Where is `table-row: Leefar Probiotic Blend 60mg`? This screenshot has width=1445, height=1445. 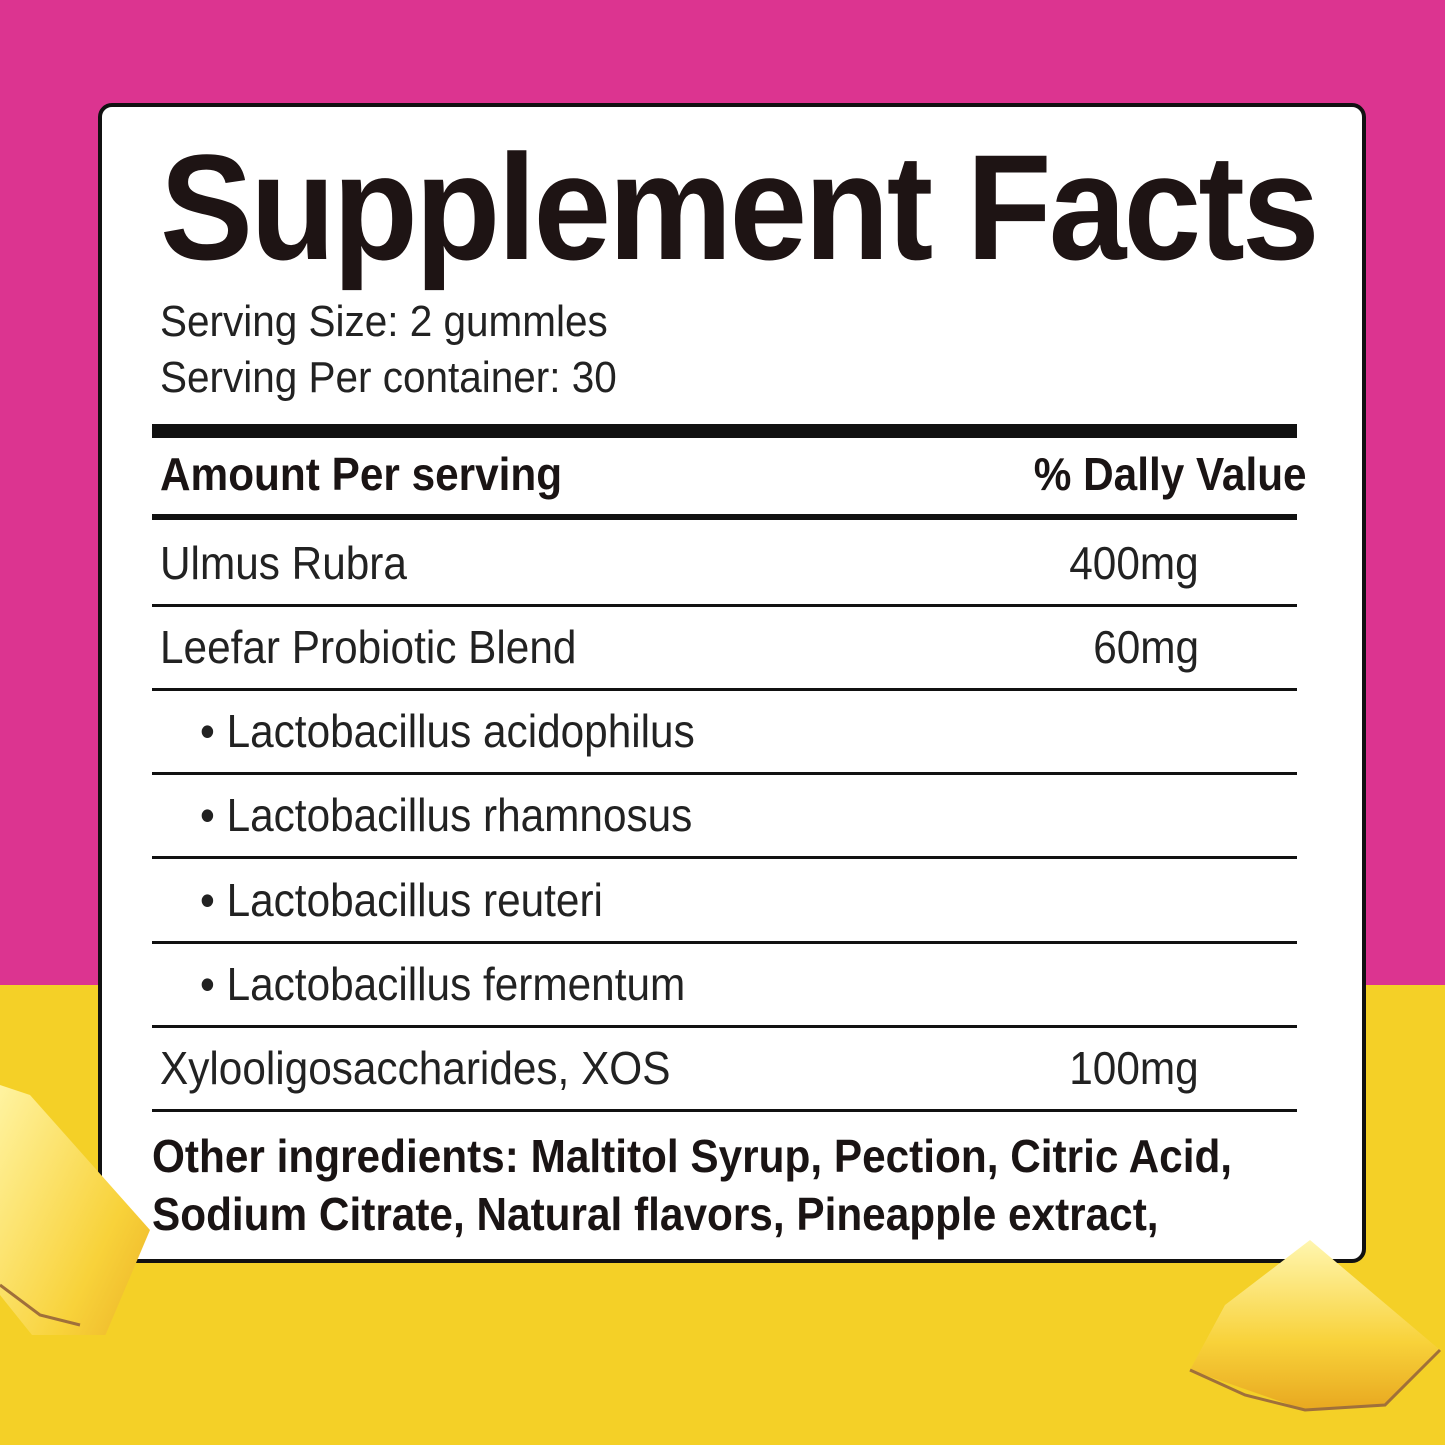
table-row: Leefar Probiotic Blend 60mg is located at coordinates (724, 647).